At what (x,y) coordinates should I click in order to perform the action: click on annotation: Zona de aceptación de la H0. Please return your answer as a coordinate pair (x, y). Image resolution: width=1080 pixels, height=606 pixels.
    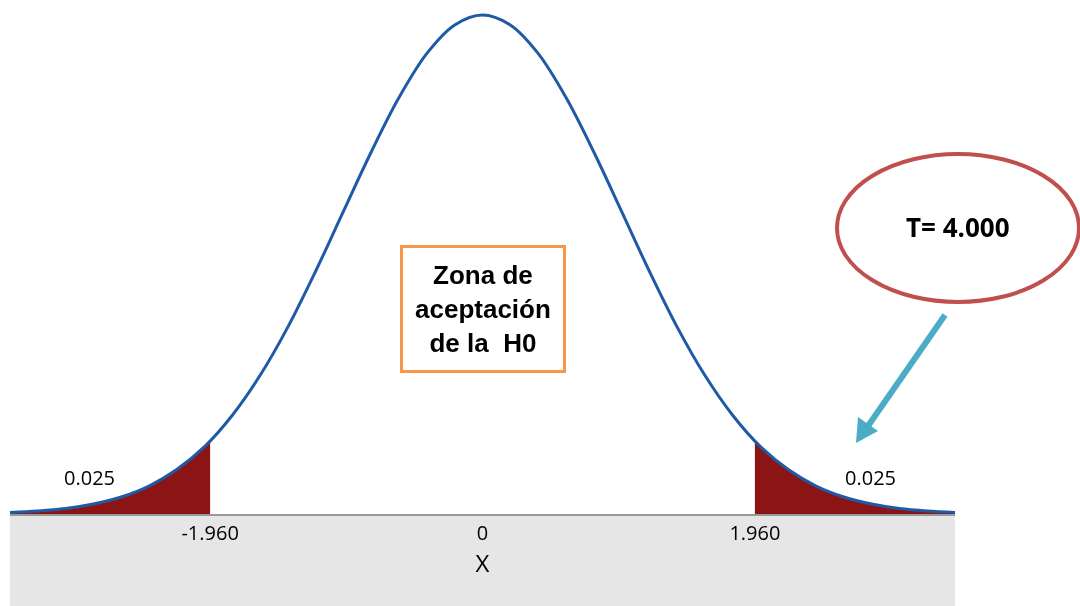
    Looking at the image, I should click on (483, 309).